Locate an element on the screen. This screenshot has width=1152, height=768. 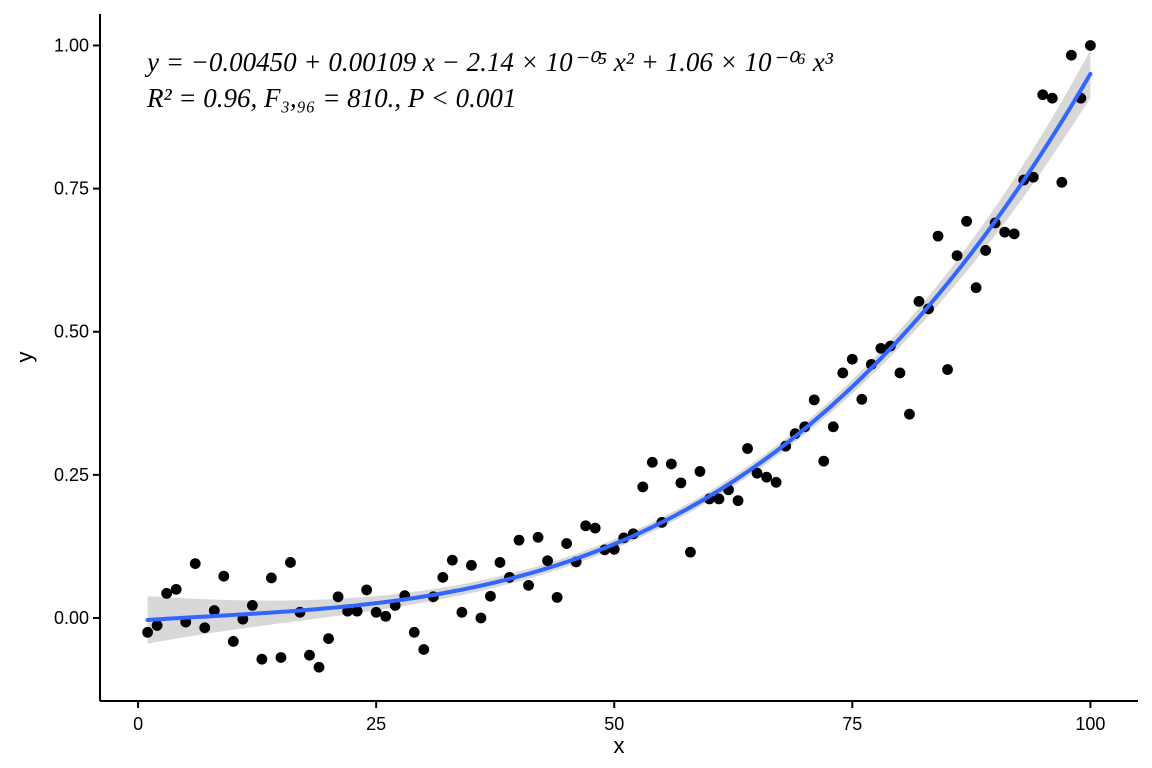
y-axis-ticks: 0.00 0.25 0.50 0.75 1.00 is located at coordinates (77, 331).